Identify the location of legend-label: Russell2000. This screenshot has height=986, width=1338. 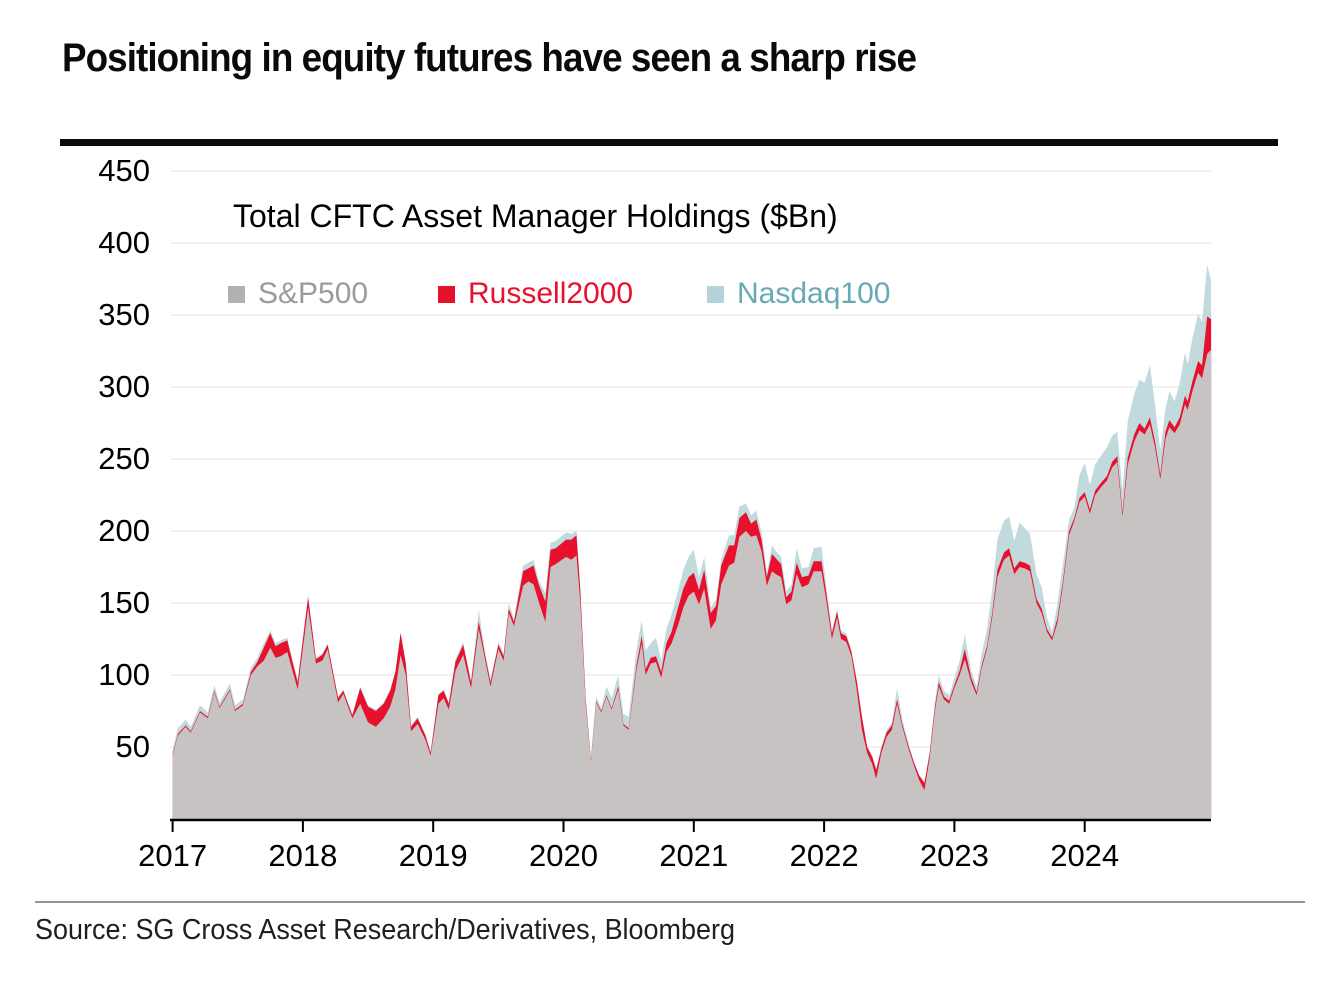
(551, 293).